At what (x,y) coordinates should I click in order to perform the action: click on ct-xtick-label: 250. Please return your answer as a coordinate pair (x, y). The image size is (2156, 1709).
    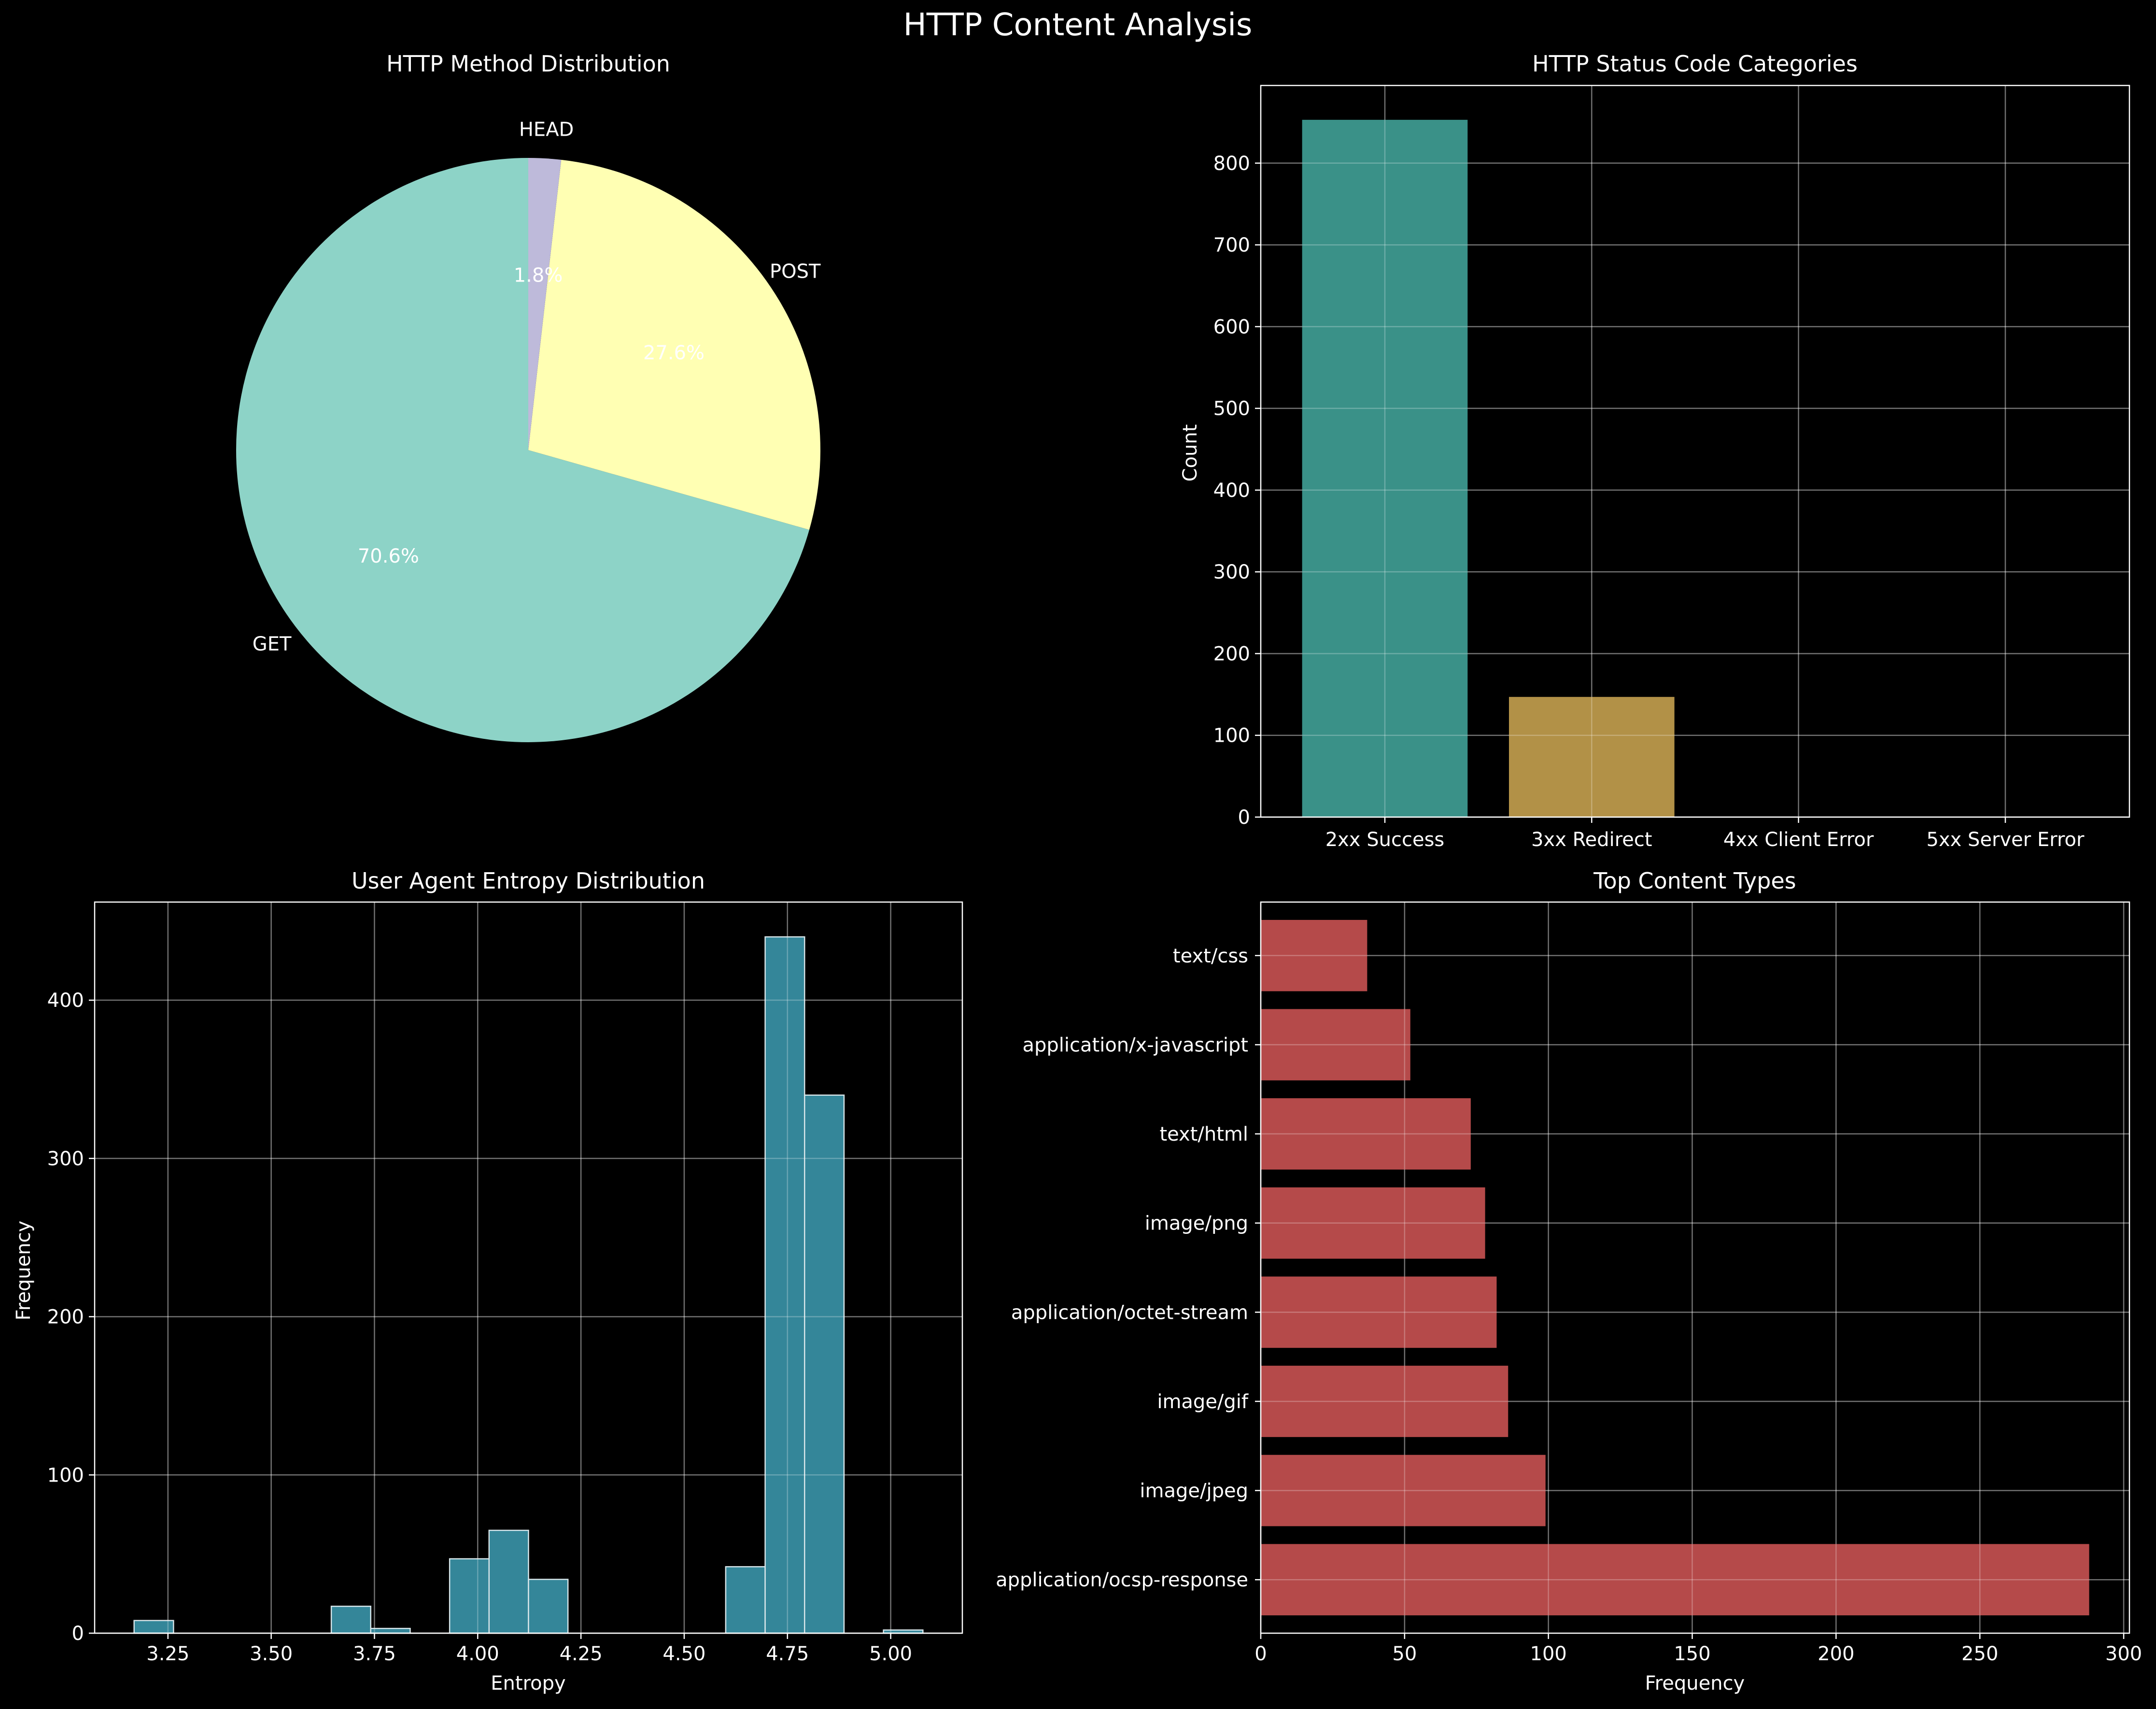
    Looking at the image, I should click on (1979, 1654).